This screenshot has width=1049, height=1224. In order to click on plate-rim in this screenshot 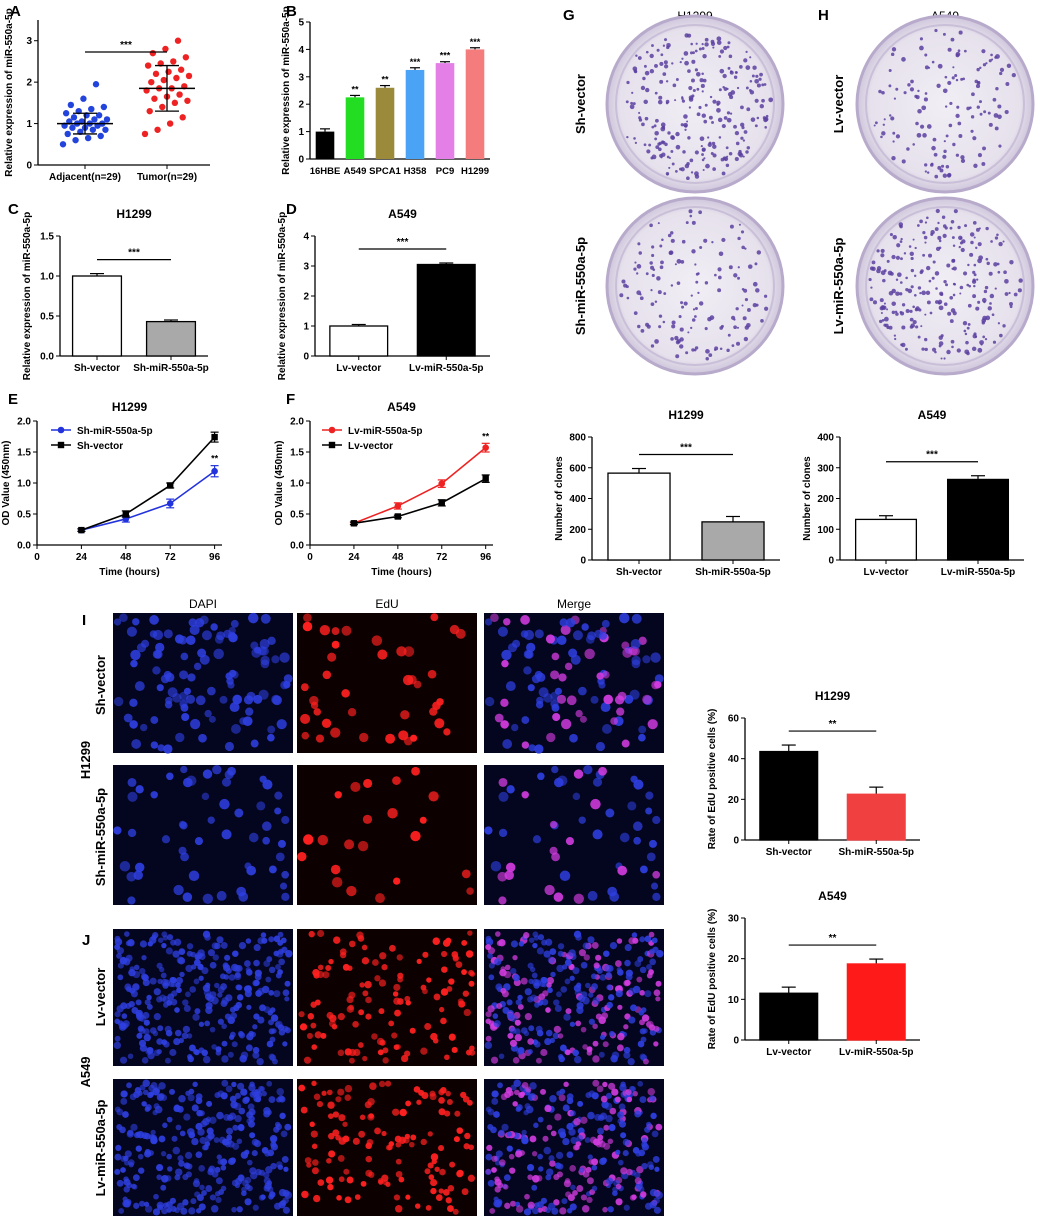, I will do `click(695, 104)`.